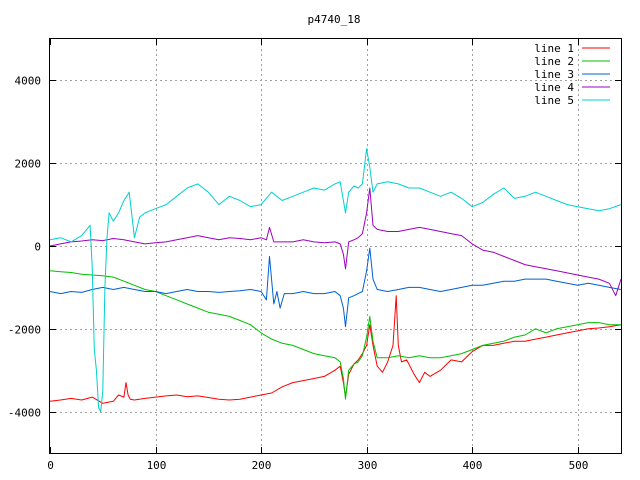  What do you see at coordinates (157, 465) in the screenshot?
I see `x-tick-label: 100` at bounding box center [157, 465].